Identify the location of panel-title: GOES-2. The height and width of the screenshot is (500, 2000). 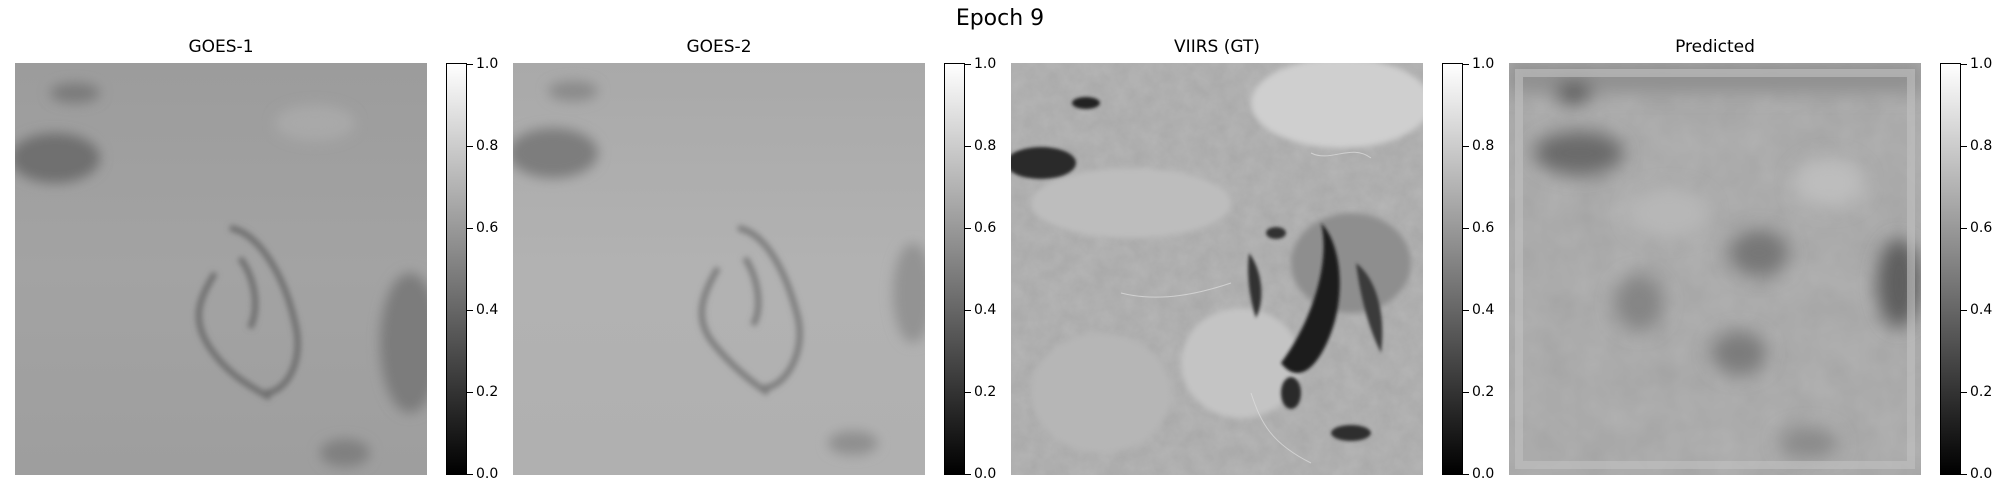
(719, 47).